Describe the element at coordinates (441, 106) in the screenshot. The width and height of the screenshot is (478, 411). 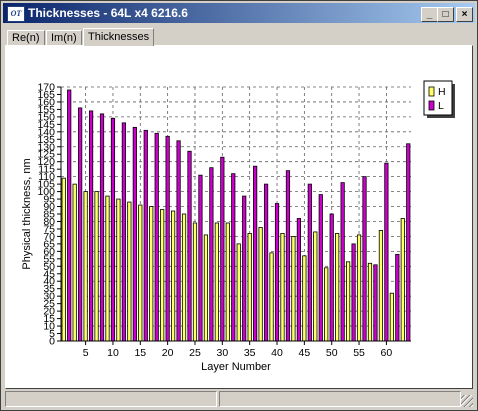
I see `legend-label-l: L` at that location.